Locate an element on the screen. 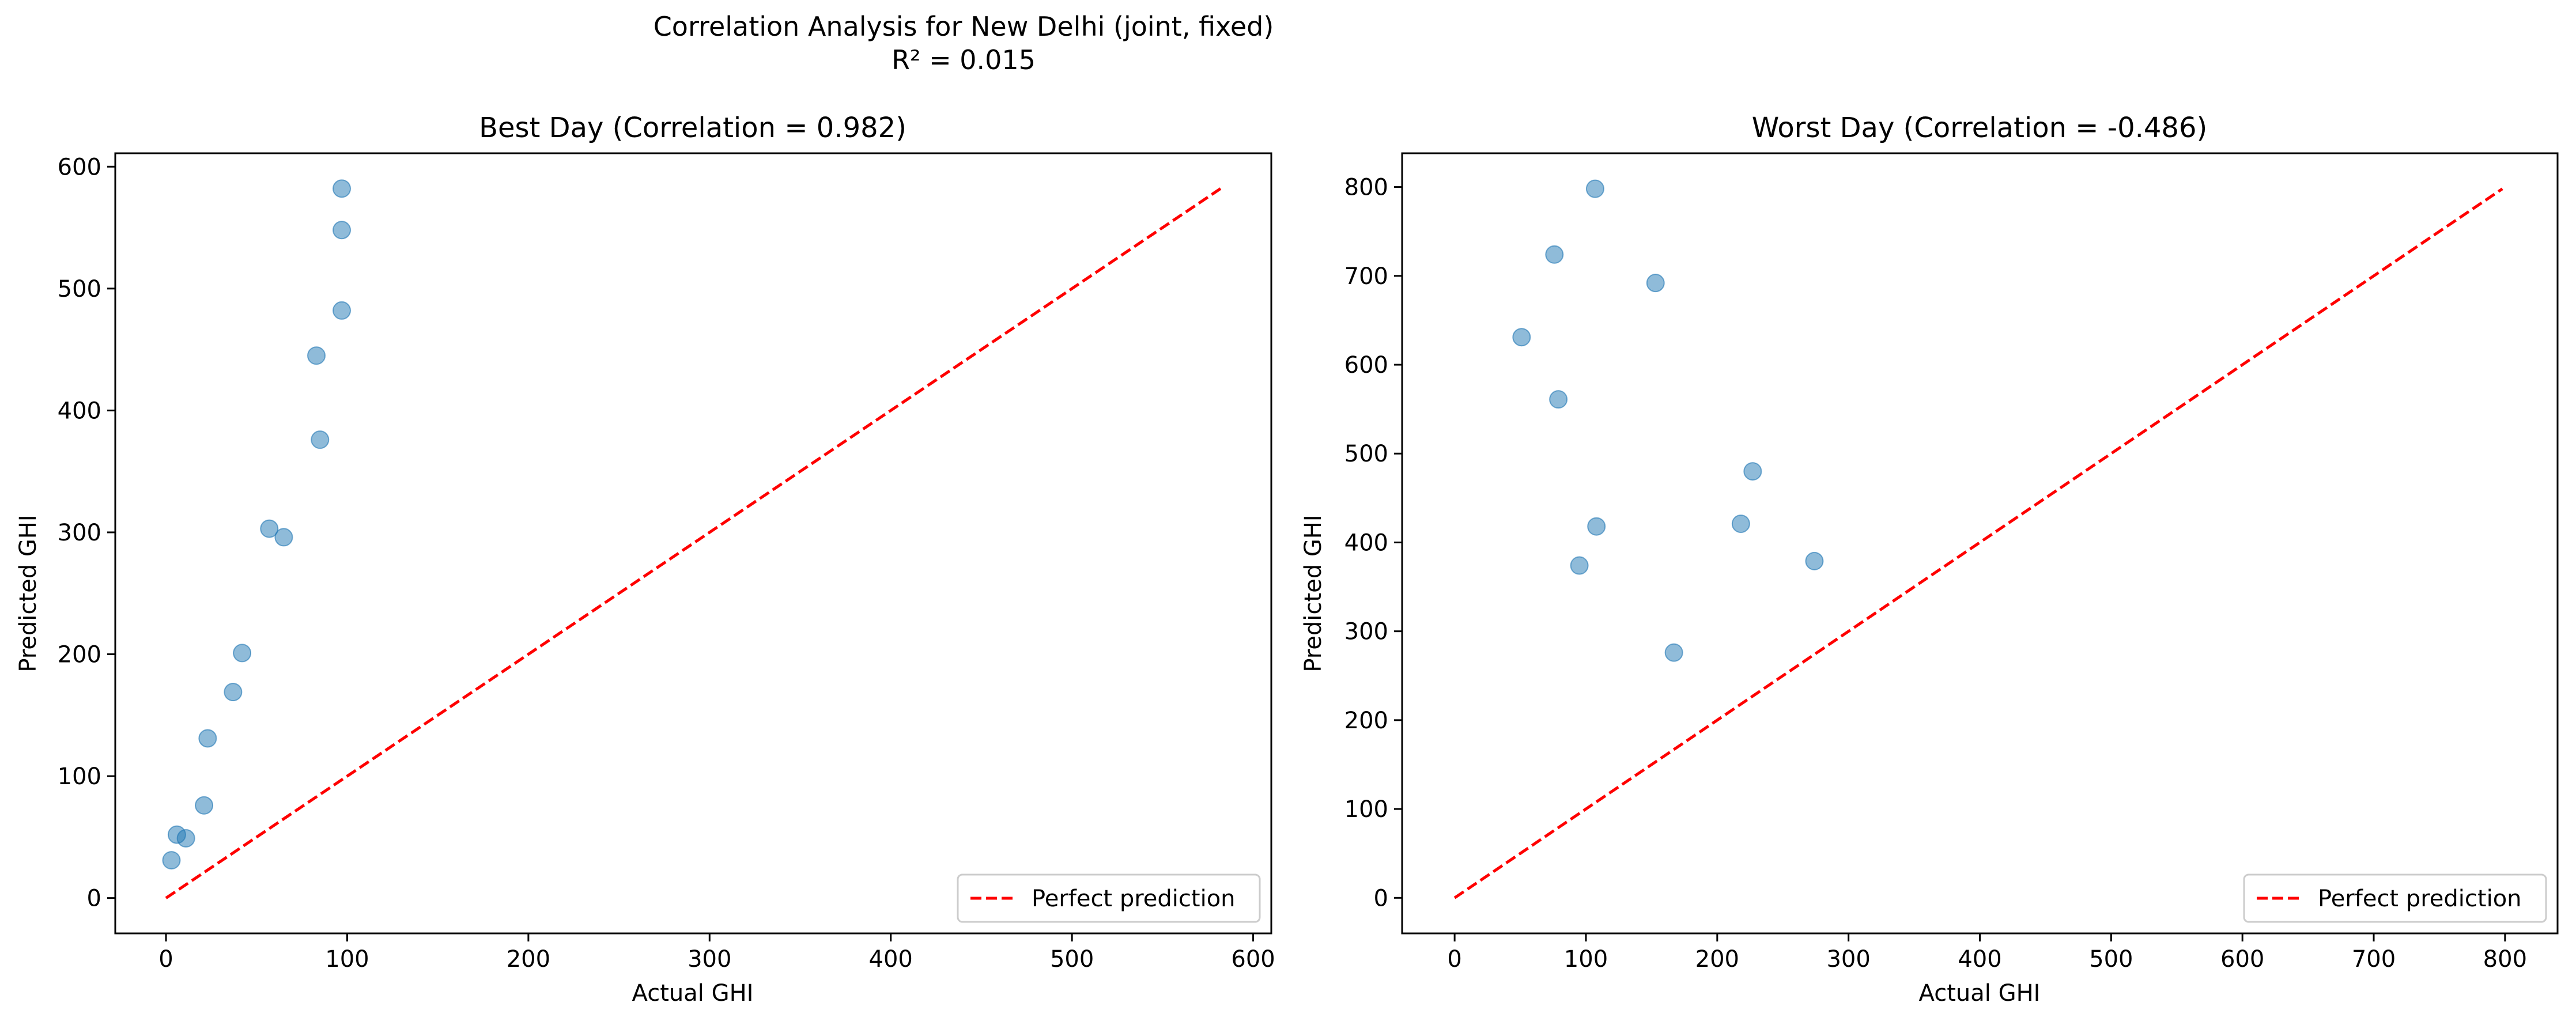 The image size is (2576, 1025). best-day-legend: Perfect prediction is located at coordinates (1109, 898).